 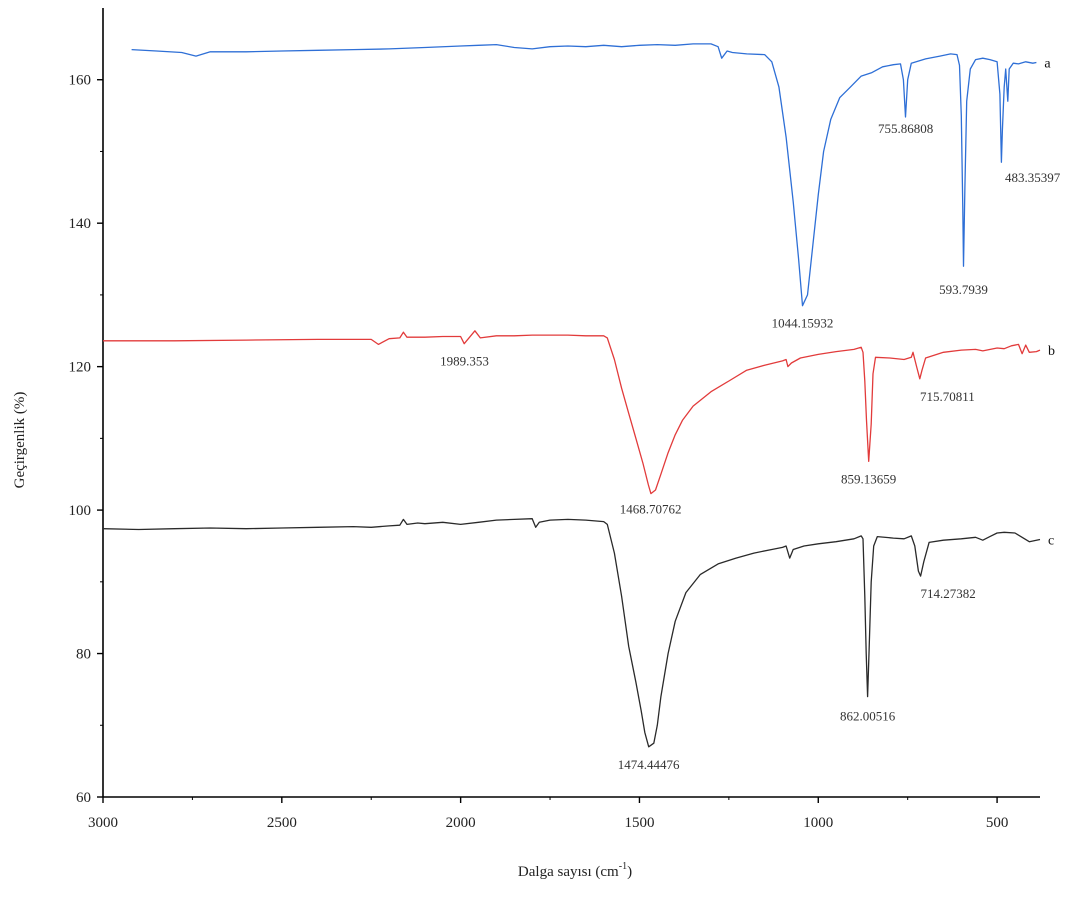 What do you see at coordinates (818, 823) in the screenshot?
I see `x-tick-label: 1000` at bounding box center [818, 823].